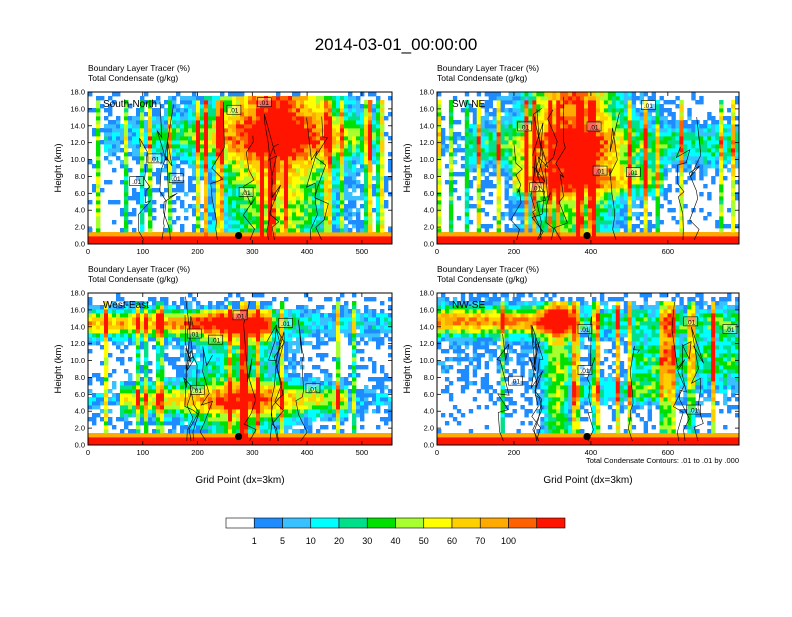  Describe the element at coordinates (339, 541) in the screenshot. I see `colorbar-tick-label: 20` at that location.